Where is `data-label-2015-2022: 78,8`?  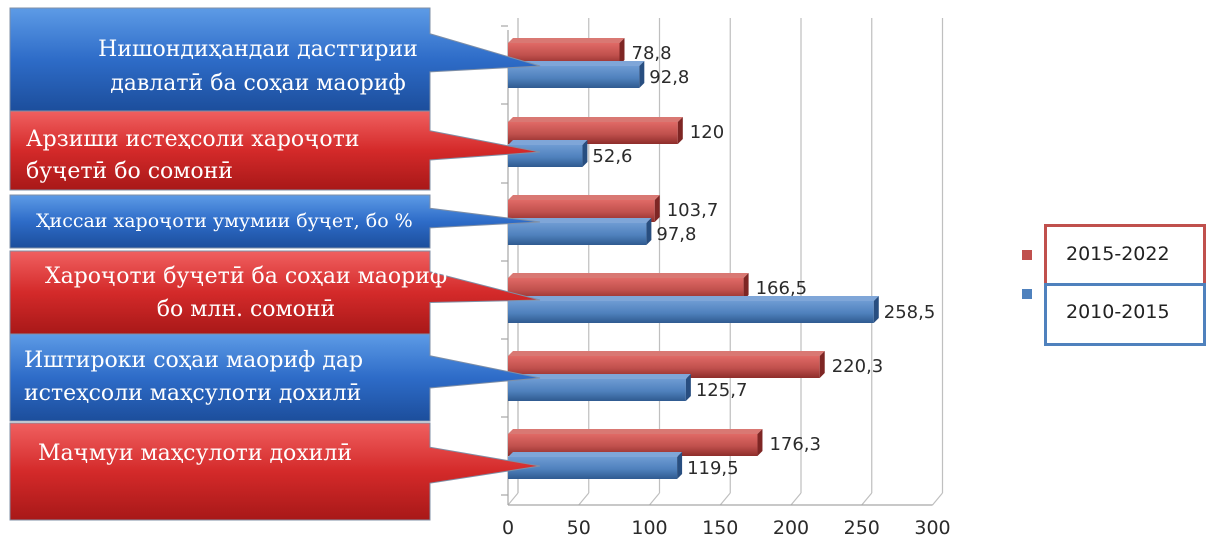
data-label-2015-2022: 78,8 is located at coordinates (652, 53).